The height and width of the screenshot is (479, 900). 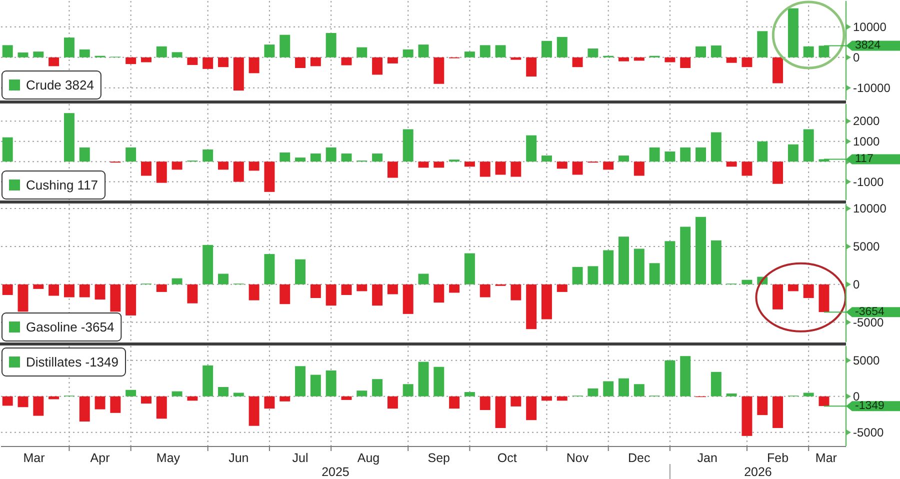 What do you see at coordinates (336, 472) in the screenshot?
I see `text: 2025` at bounding box center [336, 472].